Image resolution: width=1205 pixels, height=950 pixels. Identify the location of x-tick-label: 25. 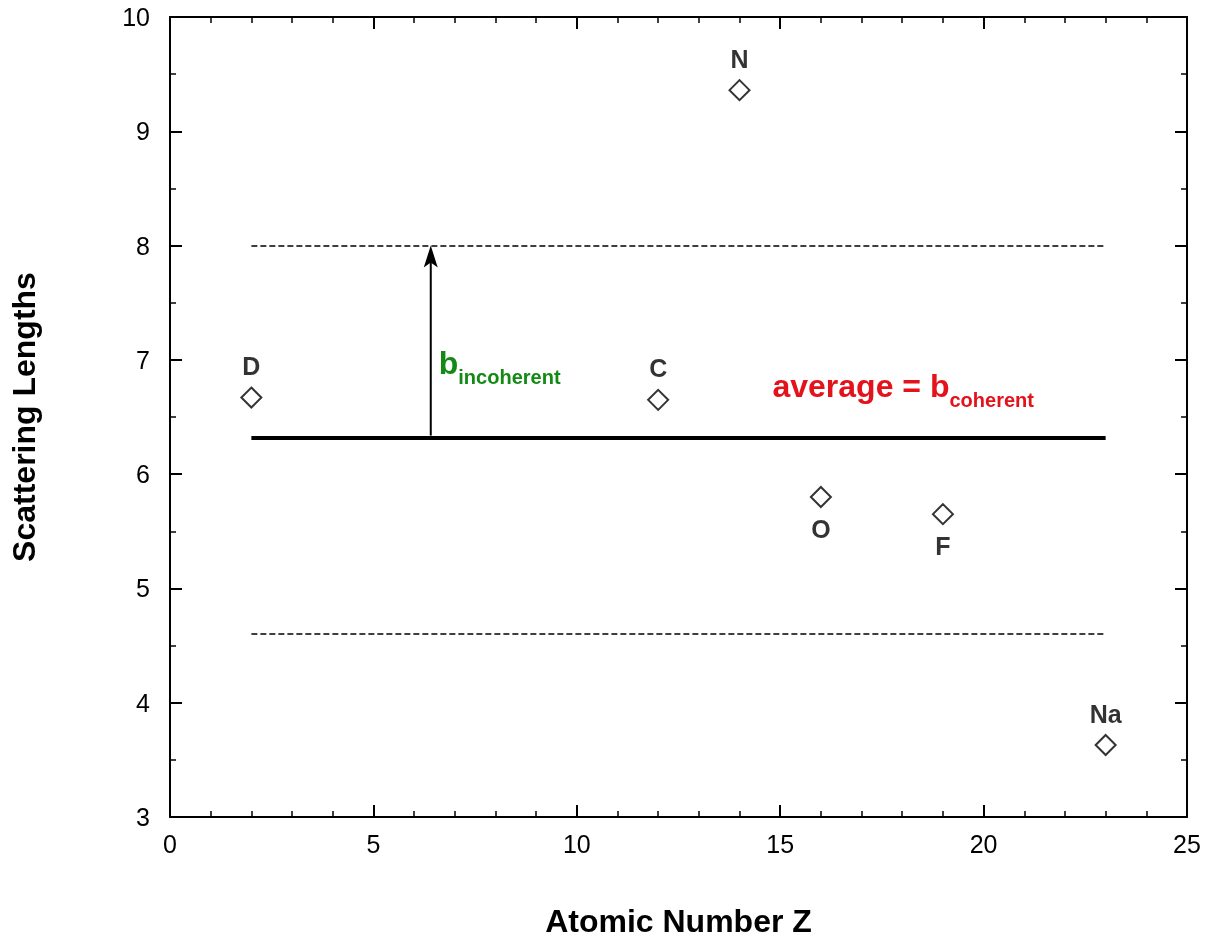
(1187, 843).